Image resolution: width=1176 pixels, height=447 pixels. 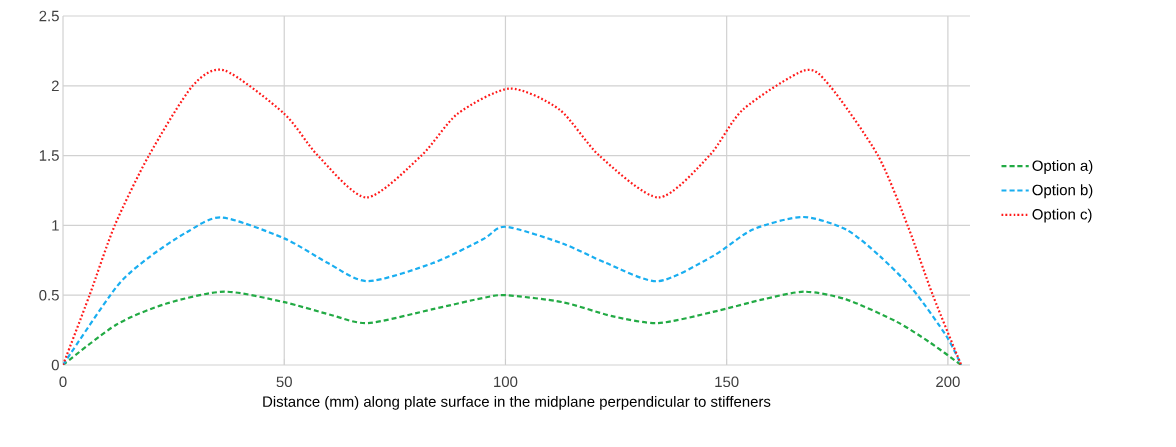 What do you see at coordinates (49, 155) in the screenshot?
I see `y-tick-label: 1.5` at bounding box center [49, 155].